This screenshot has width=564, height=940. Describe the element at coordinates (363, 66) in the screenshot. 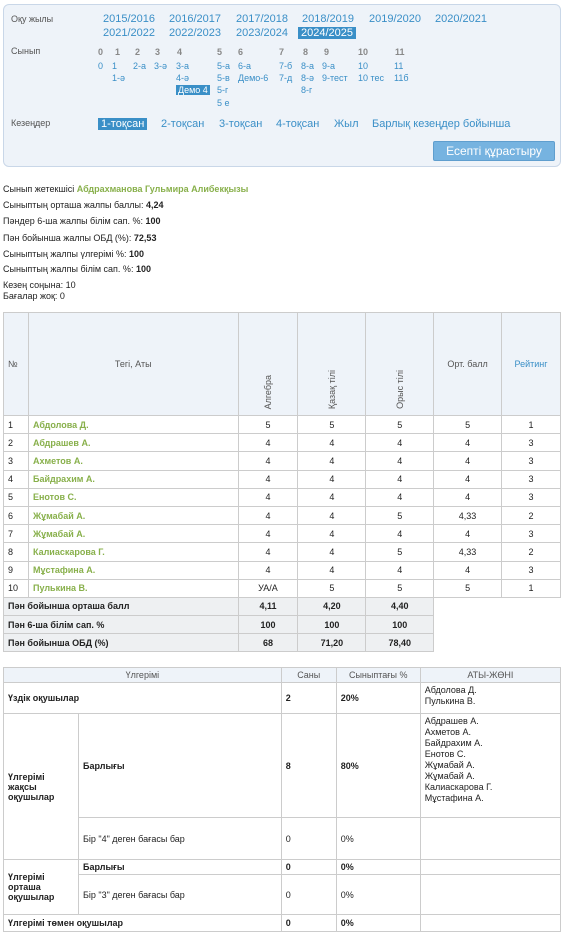

I see `class-10: 10` at that location.